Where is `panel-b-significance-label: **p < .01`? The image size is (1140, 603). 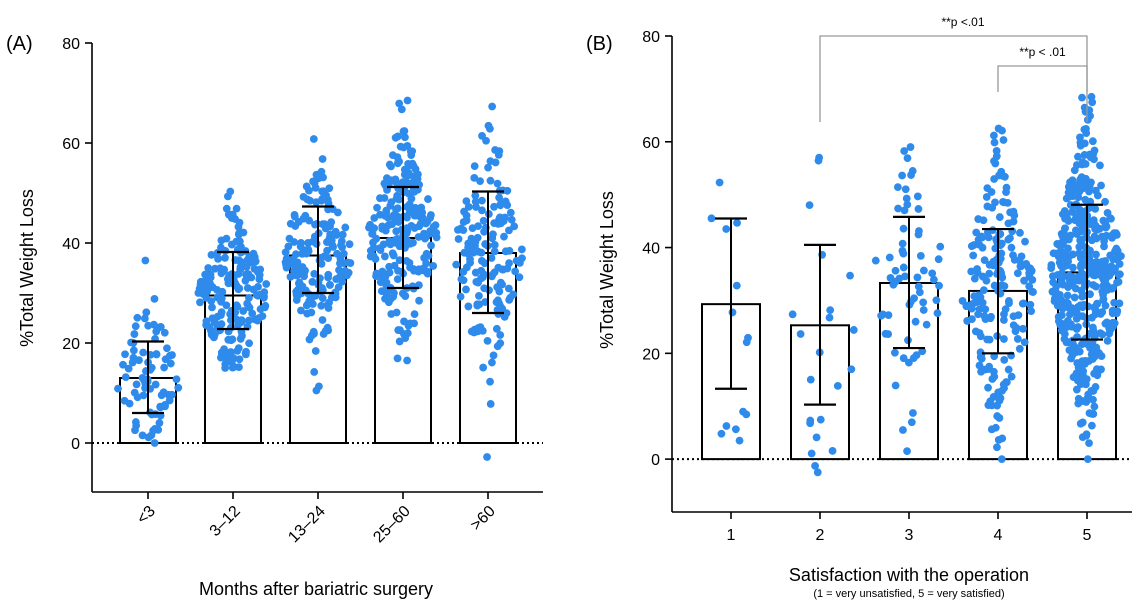 panel-b-significance-label: **p < .01 is located at coordinates (1042, 52).